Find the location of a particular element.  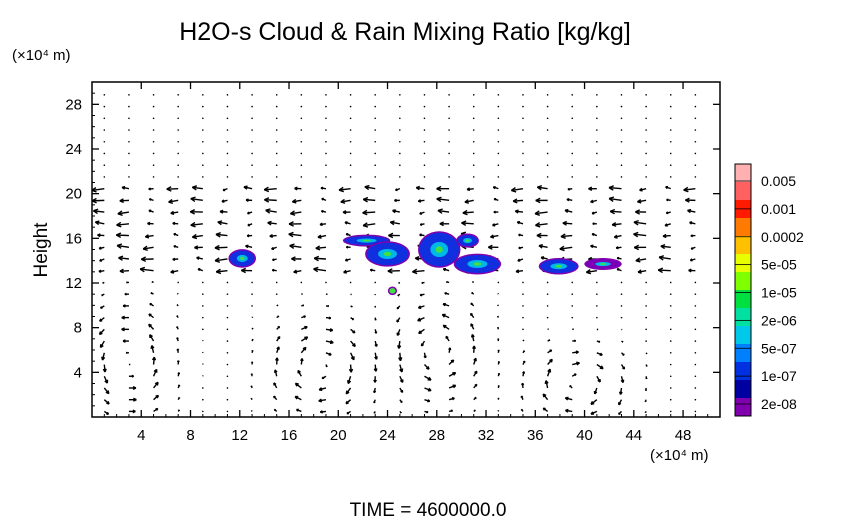

y-tick-label: 8 is located at coordinates (78, 328).